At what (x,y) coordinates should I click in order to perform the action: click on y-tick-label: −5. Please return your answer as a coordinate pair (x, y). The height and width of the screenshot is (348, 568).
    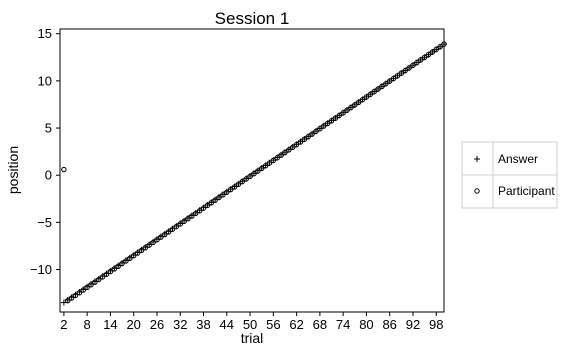
    Looking at the image, I should click on (44, 222).